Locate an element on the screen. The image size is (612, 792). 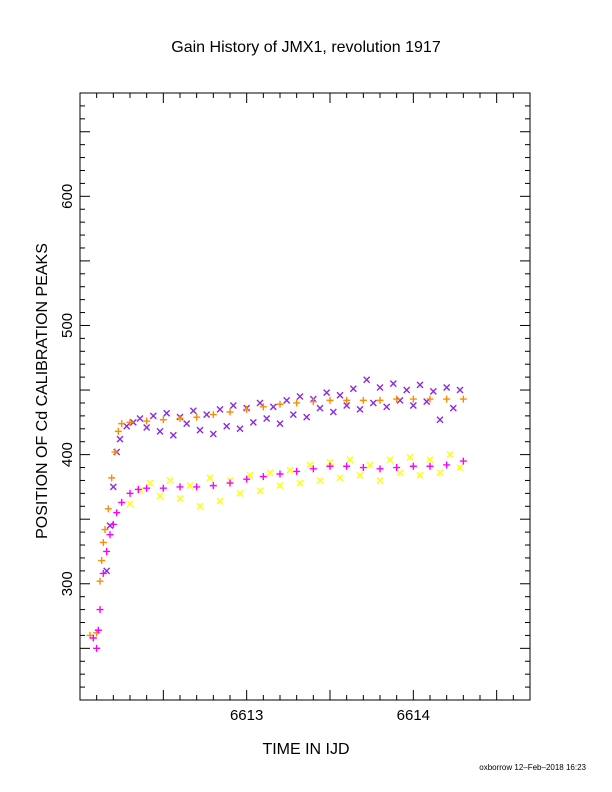
y-tick-label: 400 is located at coordinates (67, 454).